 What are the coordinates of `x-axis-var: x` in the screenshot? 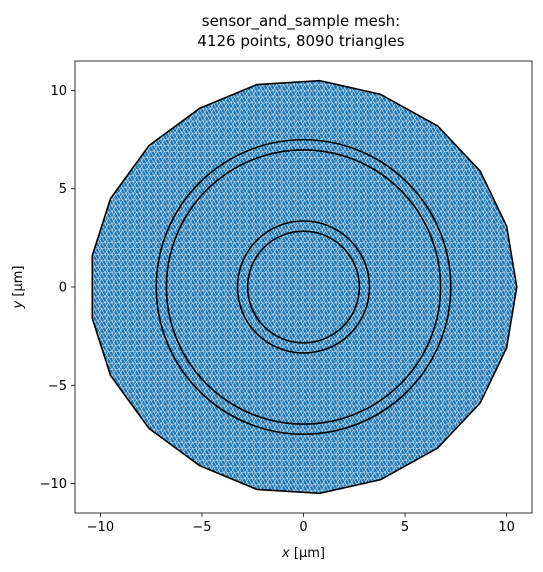 It's located at (285, 553).